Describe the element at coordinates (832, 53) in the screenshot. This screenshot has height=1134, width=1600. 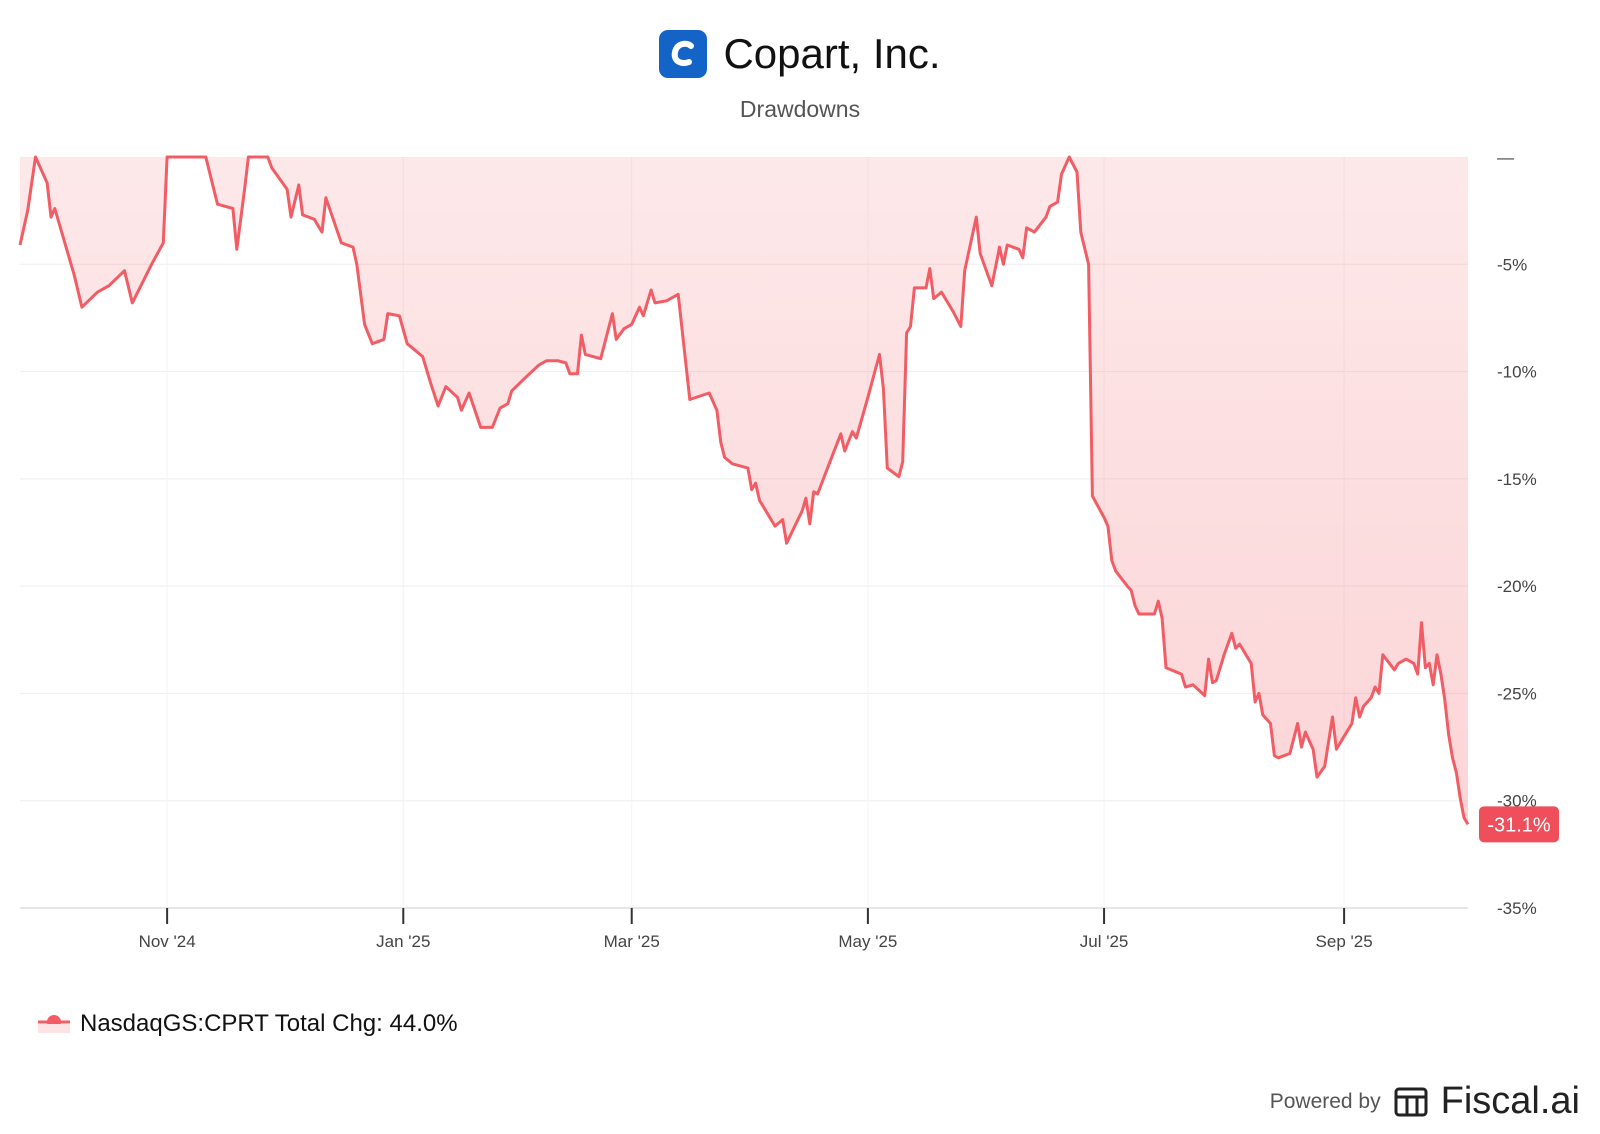
I see `company-title: Copart, Inc.` at that location.